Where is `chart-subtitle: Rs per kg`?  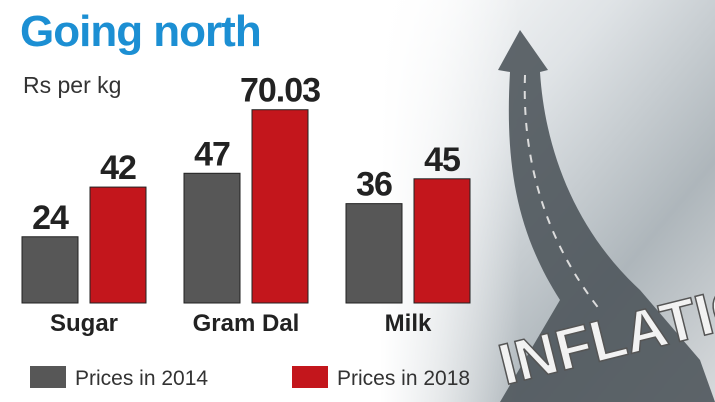 chart-subtitle: Rs per kg is located at coordinates (72, 85).